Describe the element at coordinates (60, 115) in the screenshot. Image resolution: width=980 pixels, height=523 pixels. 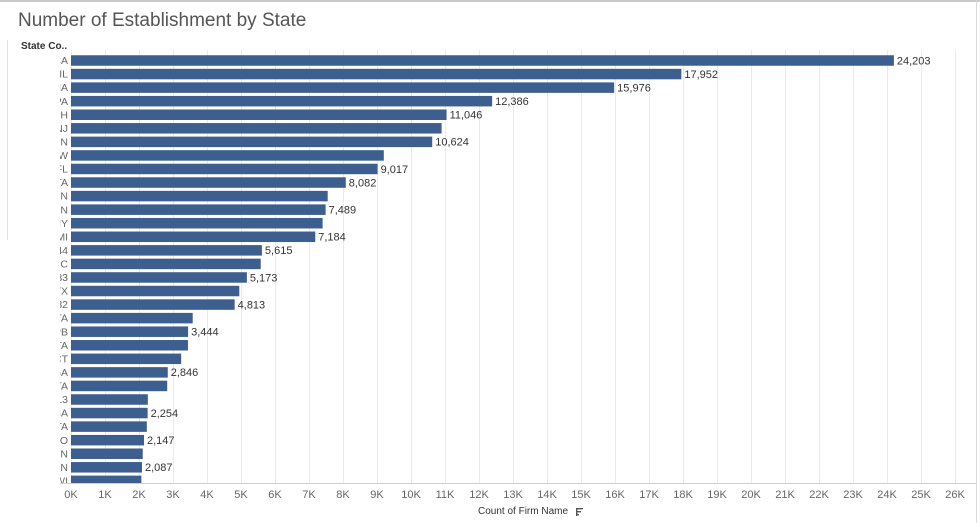
I see `category-label: OH` at that location.